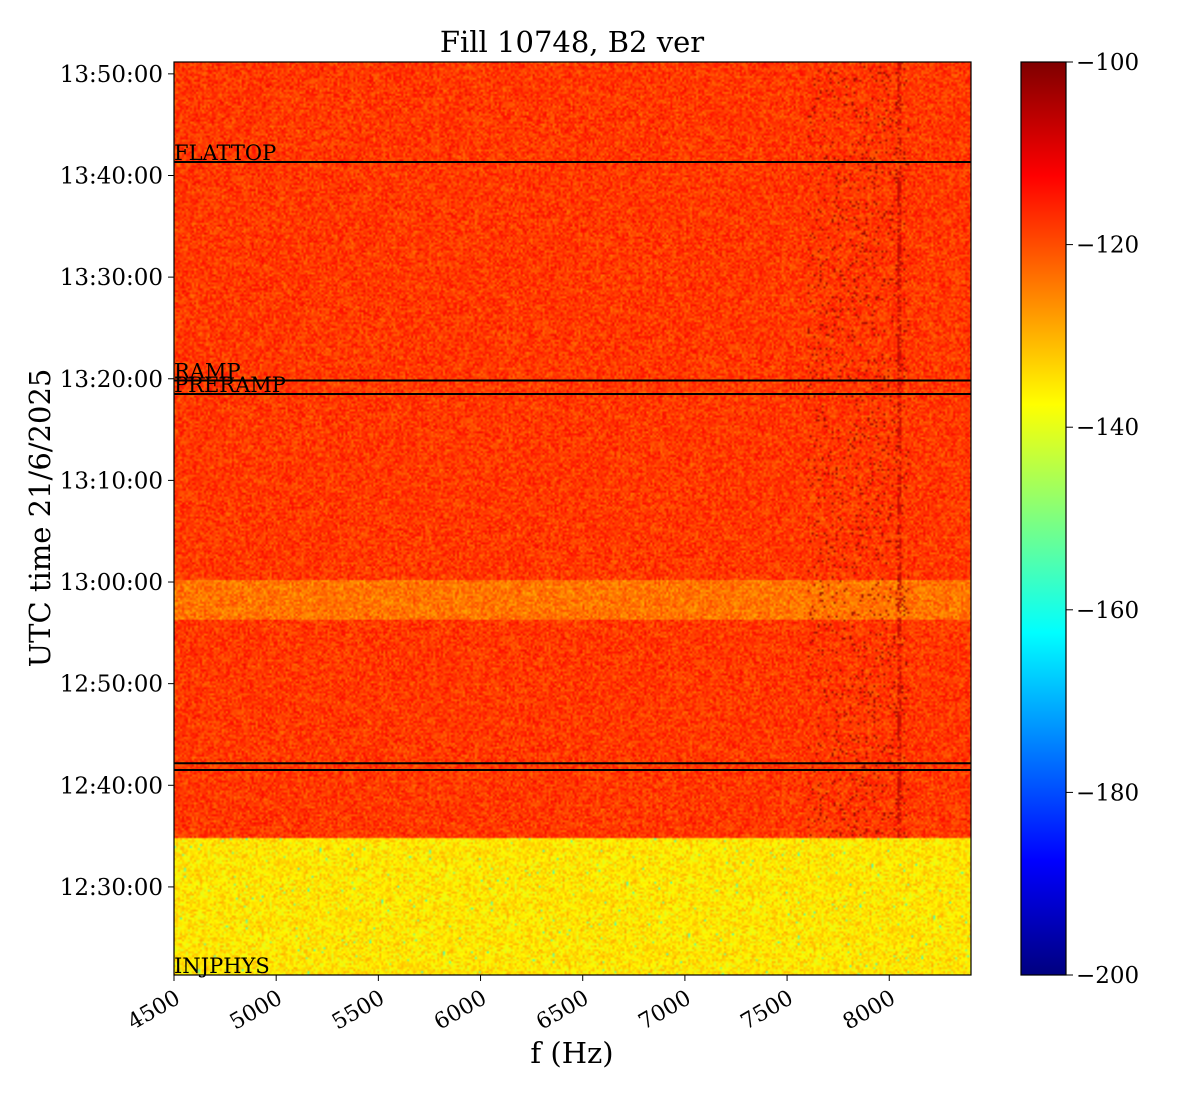 The width and height of the screenshot is (1200, 1100). What do you see at coordinates (111, 481) in the screenshot?
I see `y-tick-label-4: 13:10:00` at bounding box center [111, 481].